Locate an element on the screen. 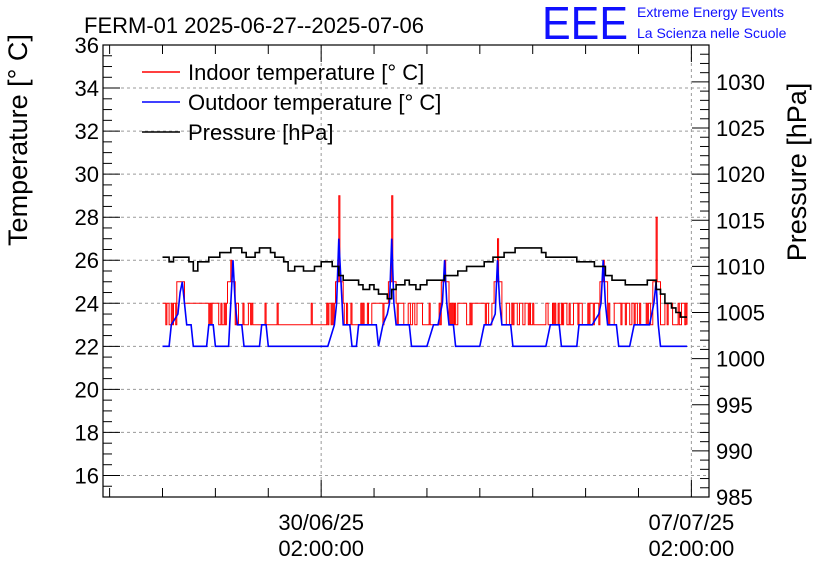 The height and width of the screenshot is (572, 836). y2-tick-label: 995 is located at coordinates (734, 405).